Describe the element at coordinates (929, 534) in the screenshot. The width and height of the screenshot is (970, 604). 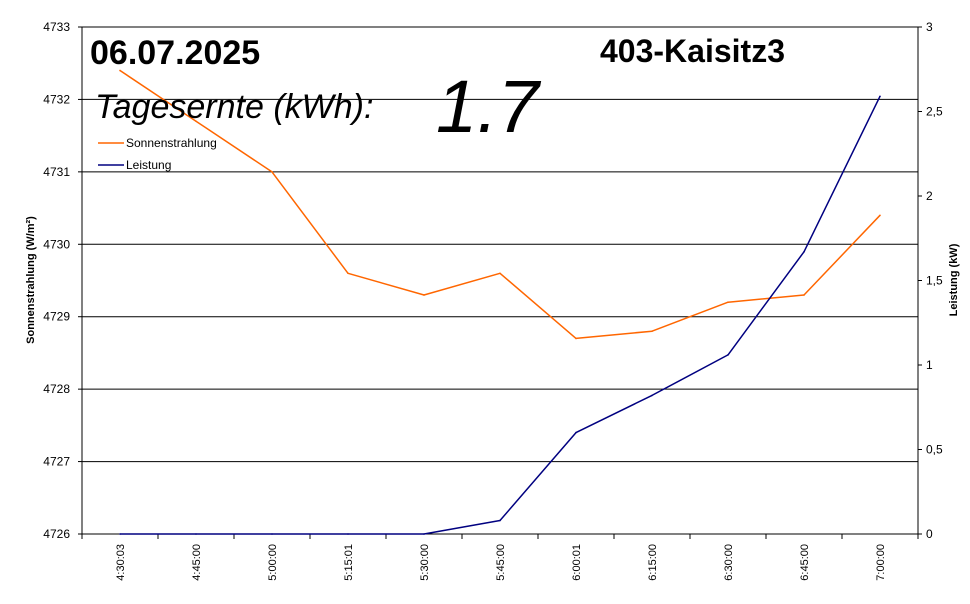
I see `y-tick-label-right: 0` at that location.